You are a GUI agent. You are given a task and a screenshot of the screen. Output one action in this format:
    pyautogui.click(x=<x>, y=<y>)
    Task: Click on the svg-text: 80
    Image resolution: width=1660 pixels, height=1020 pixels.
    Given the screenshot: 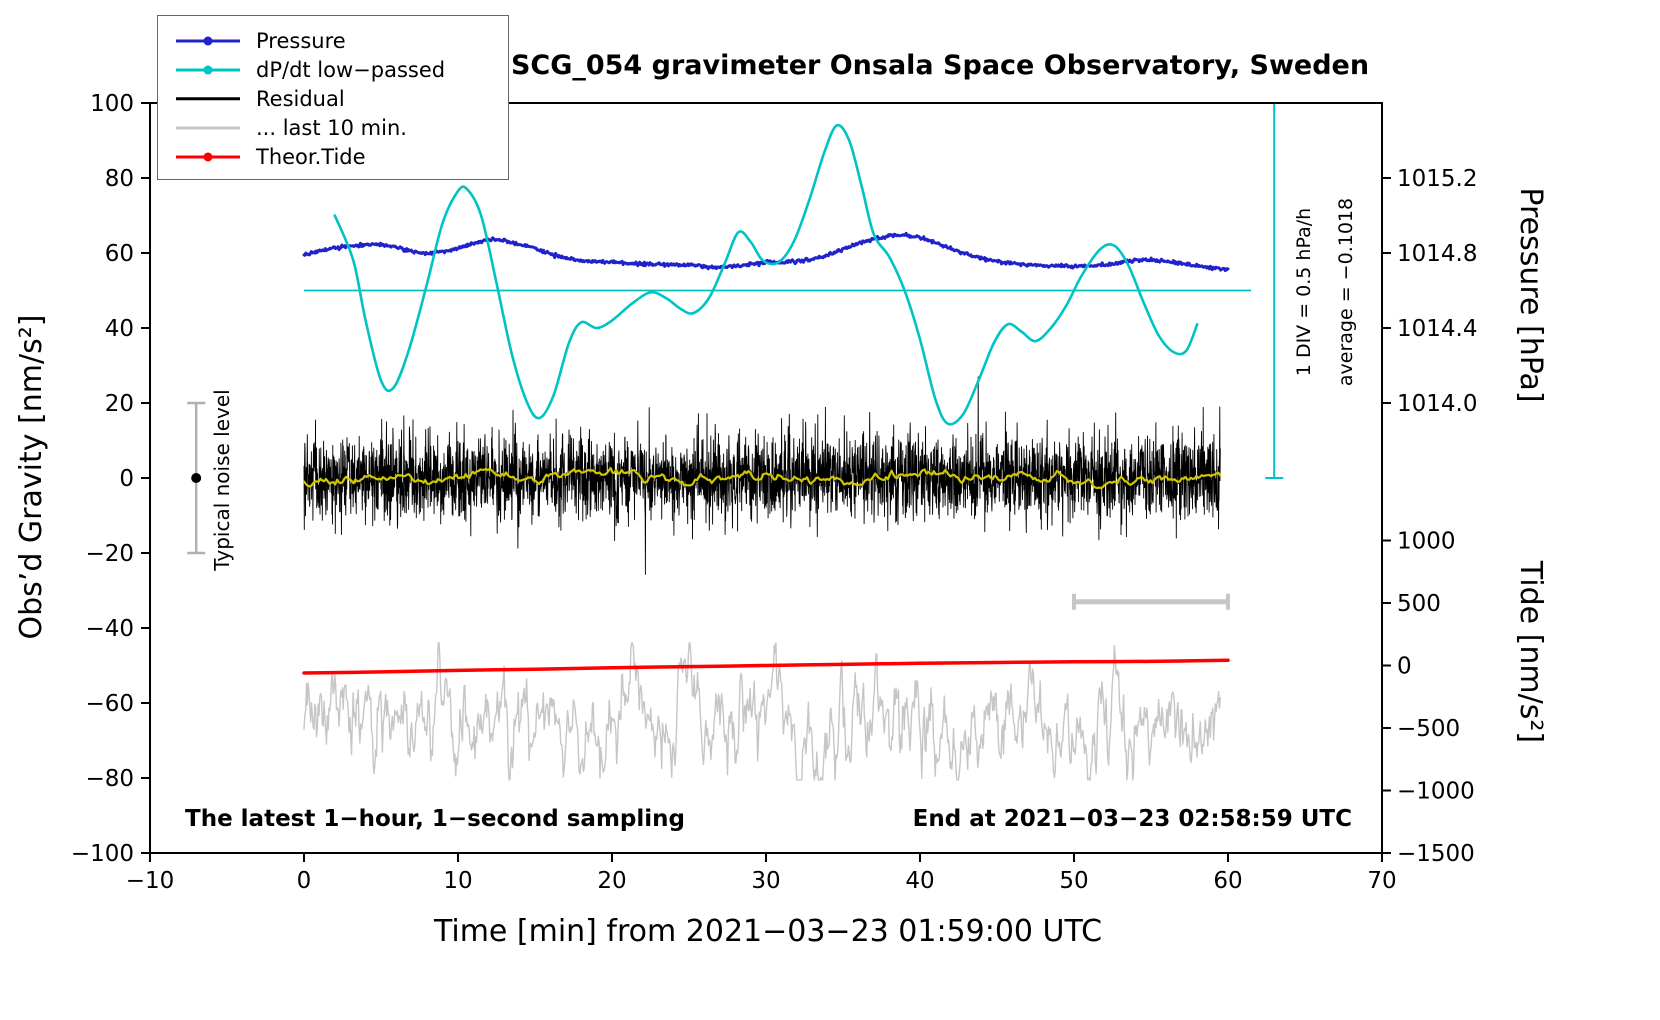 What is the action you would take?
    pyautogui.click(x=119, y=179)
    